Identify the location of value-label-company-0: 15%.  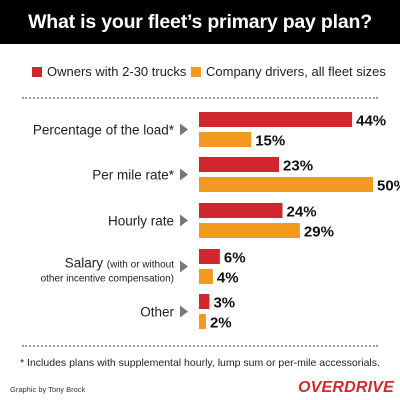
(270, 141).